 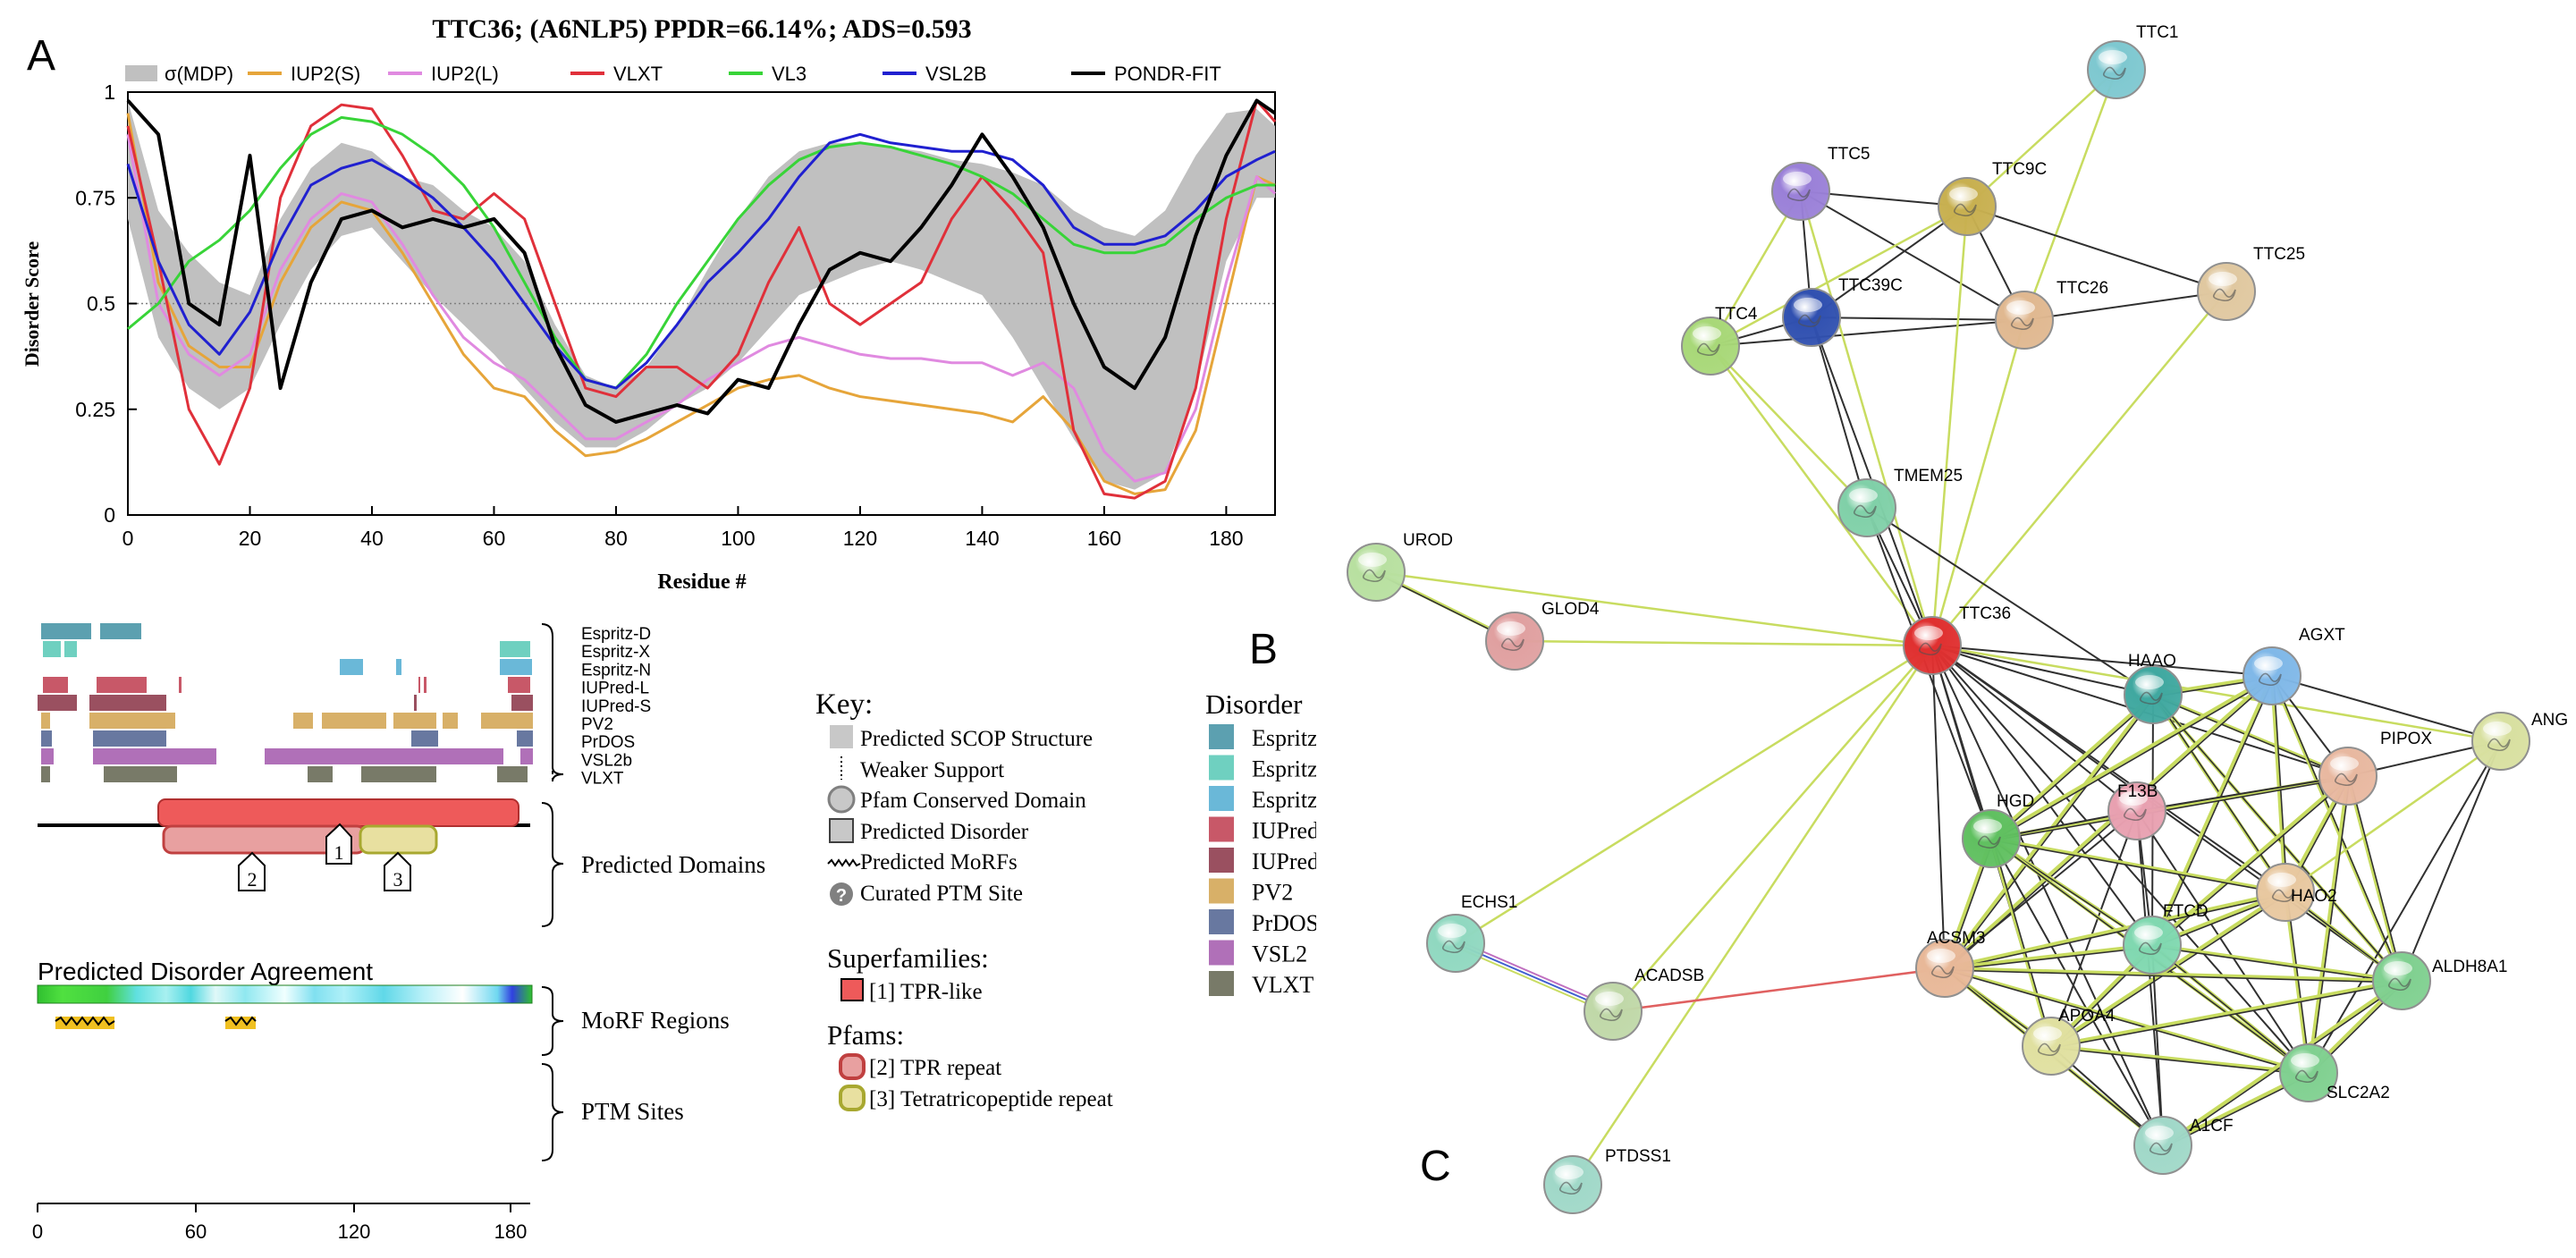 What do you see at coordinates (935, 1068) in the screenshot?
I see `pfam-item-2: [2] TPR repeat` at bounding box center [935, 1068].